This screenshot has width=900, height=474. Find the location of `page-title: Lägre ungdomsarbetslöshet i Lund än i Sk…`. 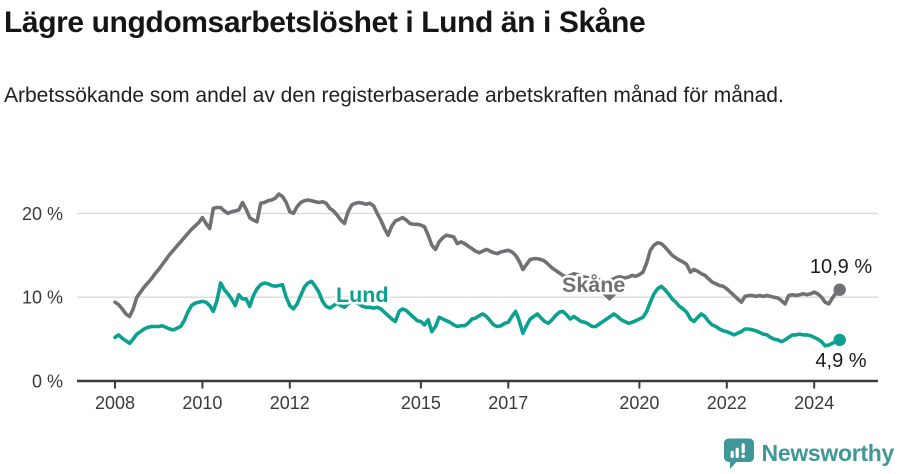

page-title: Lägre ungdomsarbetslöshet i Lund än i Sk… is located at coordinates (325, 22).